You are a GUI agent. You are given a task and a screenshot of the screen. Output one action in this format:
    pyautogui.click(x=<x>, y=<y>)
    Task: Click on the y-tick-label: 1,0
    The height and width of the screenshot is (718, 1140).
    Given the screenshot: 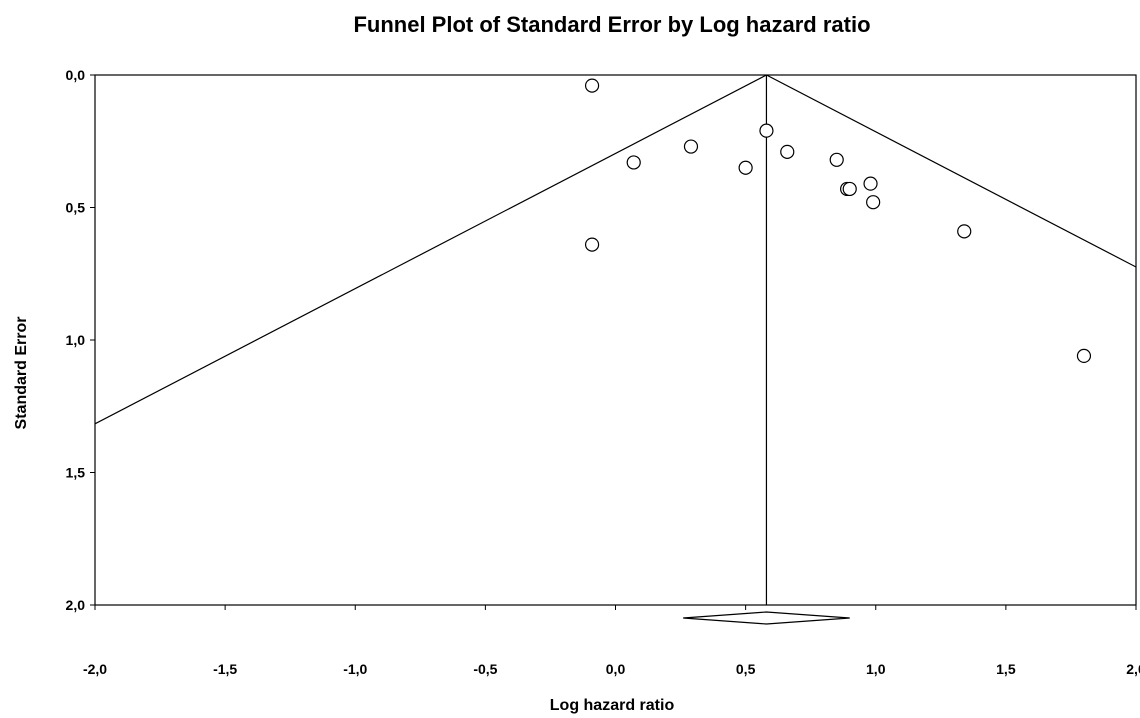 What is the action you would take?
    pyautogui.click(x=76, y=340)
    